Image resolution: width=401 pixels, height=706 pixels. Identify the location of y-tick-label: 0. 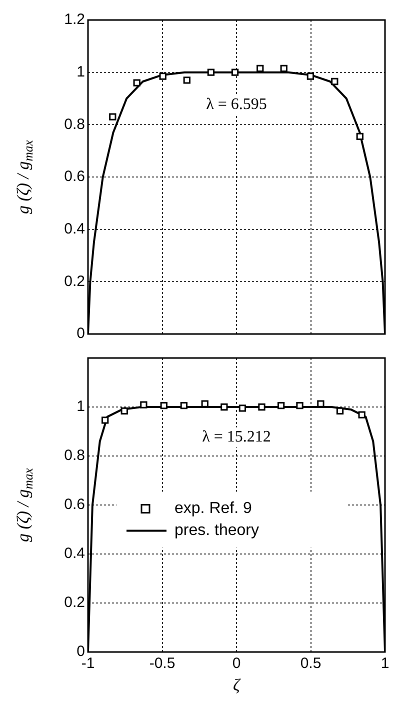
(80, 333).